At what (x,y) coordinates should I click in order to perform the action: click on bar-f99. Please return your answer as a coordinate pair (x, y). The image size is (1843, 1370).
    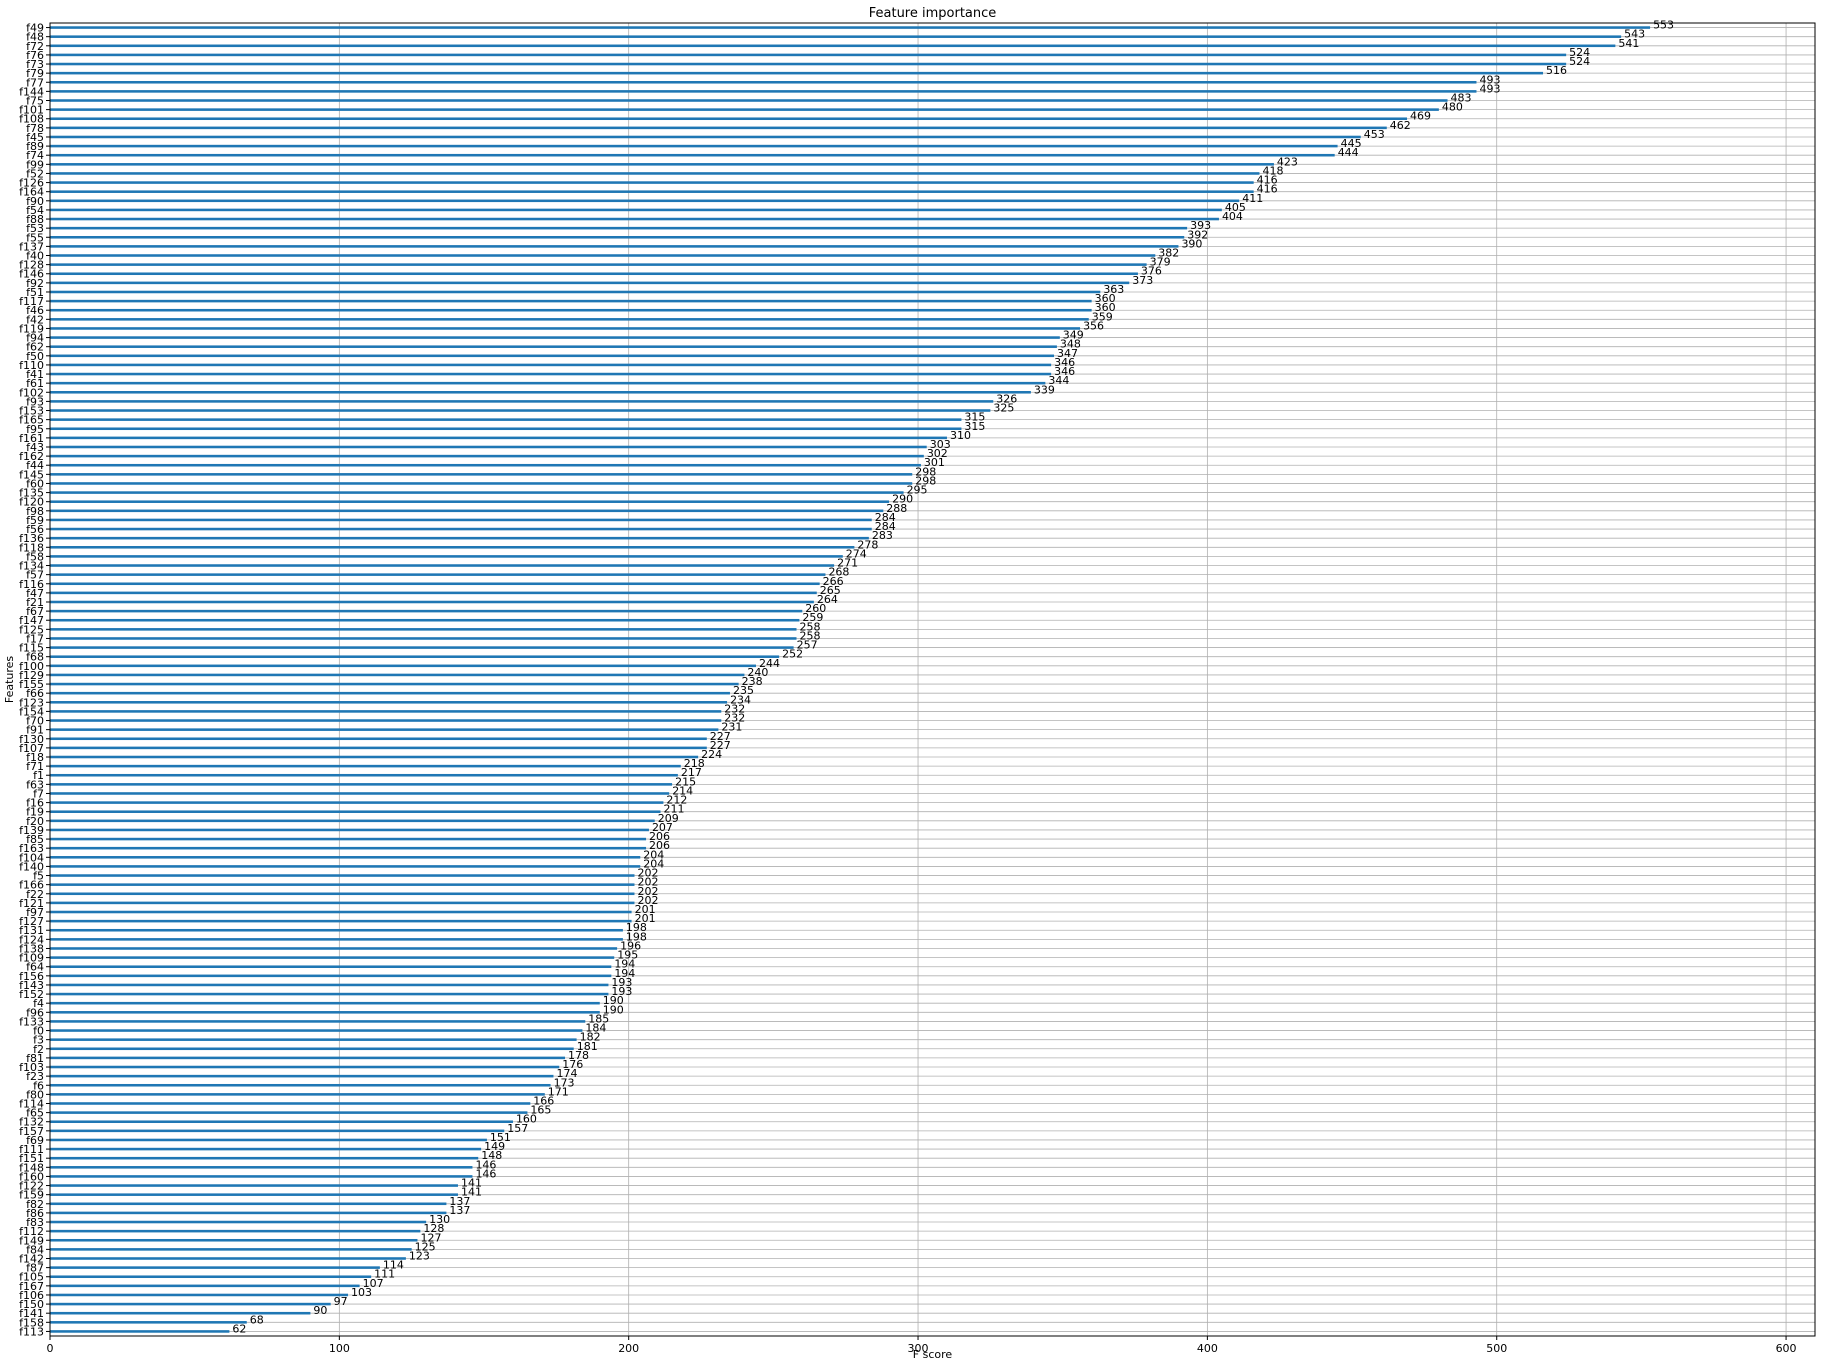
    Looking at the image, I should click on (662, 164).